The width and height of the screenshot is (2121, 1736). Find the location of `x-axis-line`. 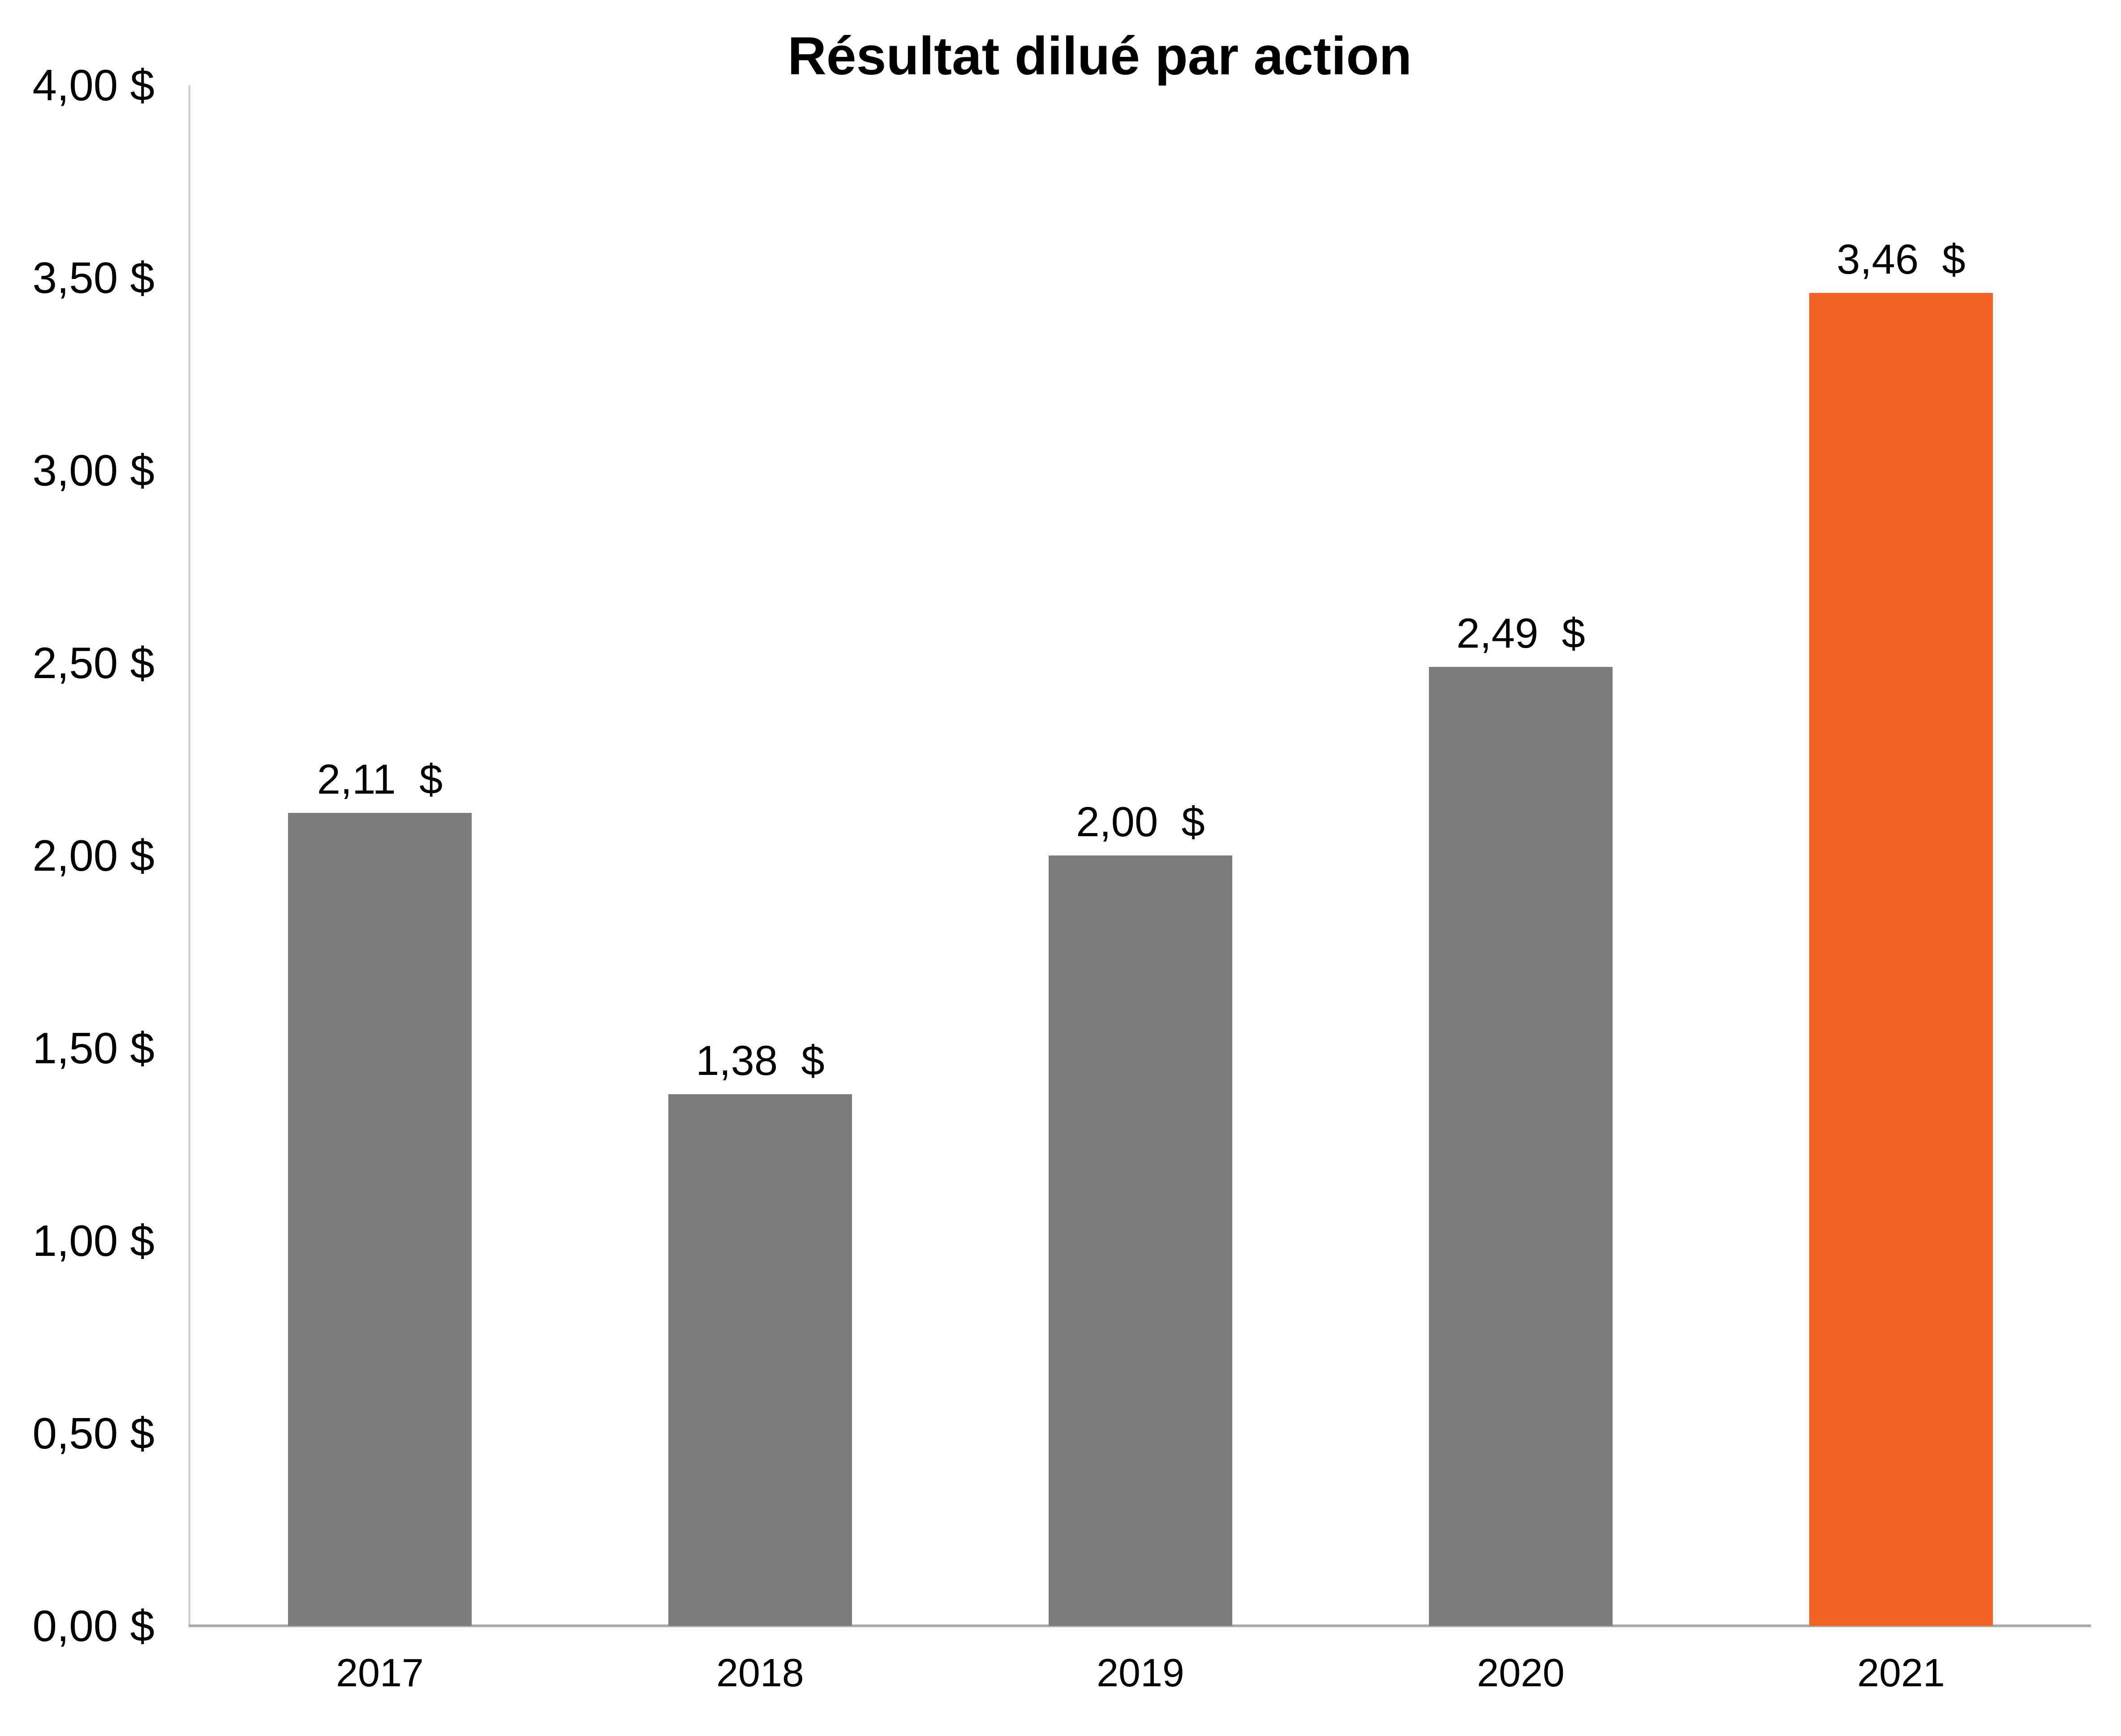

x-axis-line is located at coordinates (1140, 1626).